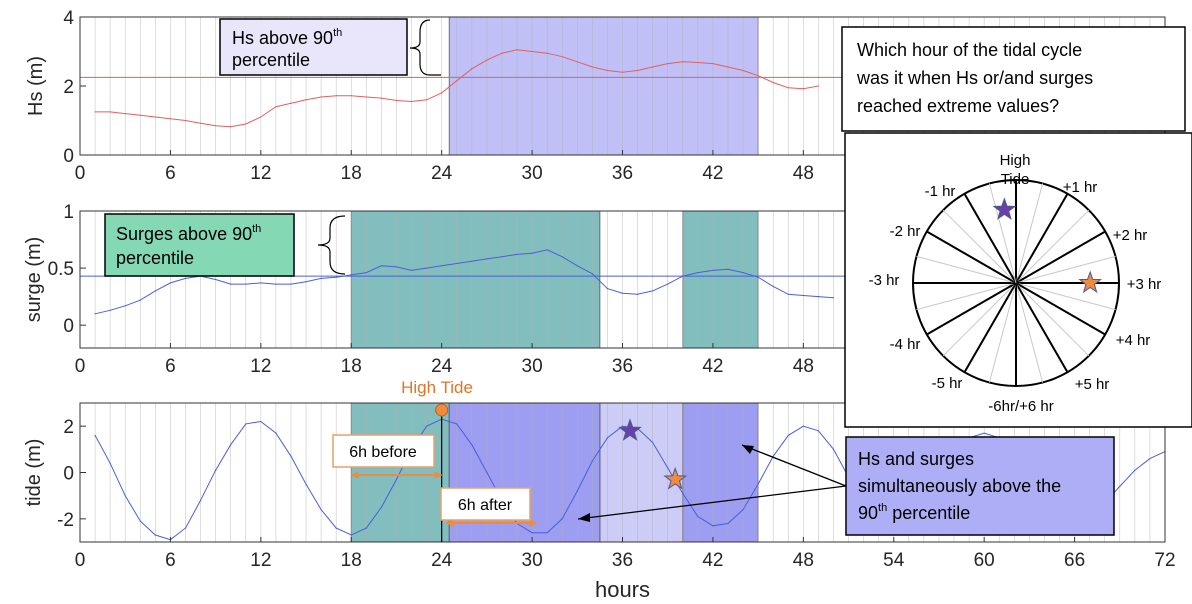 The image size is (1192, 604). What do you see at coordinates (331, 245) in the screenshot?
I see `surge-brace` at bounding box center [331, 245].